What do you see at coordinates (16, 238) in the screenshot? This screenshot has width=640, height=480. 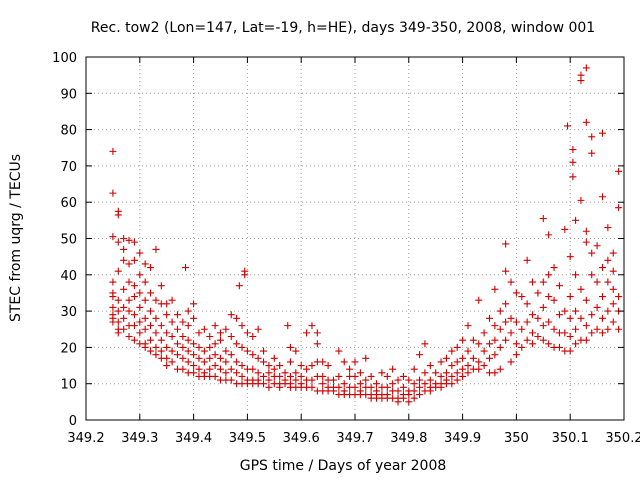 I see `y-axis-label: STEC from uqrg / TECUs` at bounding box center [16, 238].